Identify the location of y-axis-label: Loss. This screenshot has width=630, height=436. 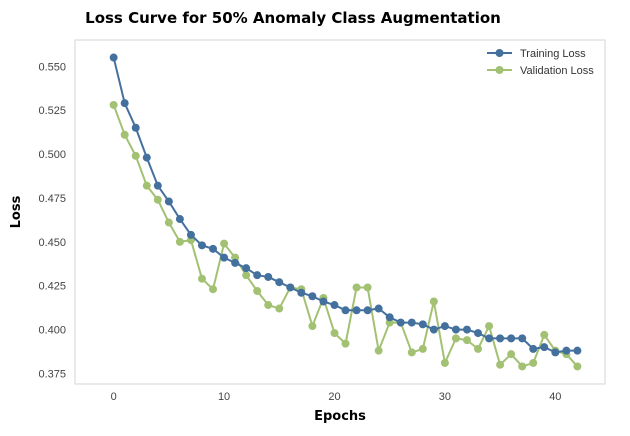
(16, 211).